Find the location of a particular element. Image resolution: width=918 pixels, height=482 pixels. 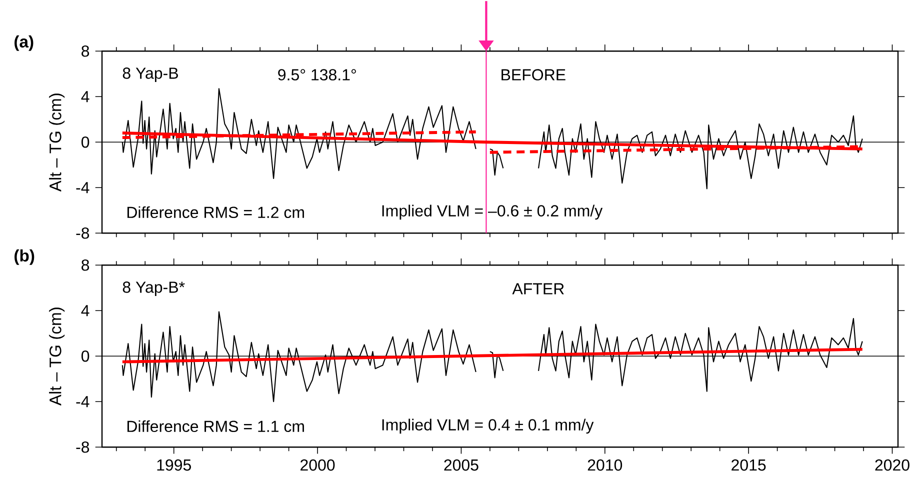

x-tick-label: 2010 is located at coordinates (605, 465).